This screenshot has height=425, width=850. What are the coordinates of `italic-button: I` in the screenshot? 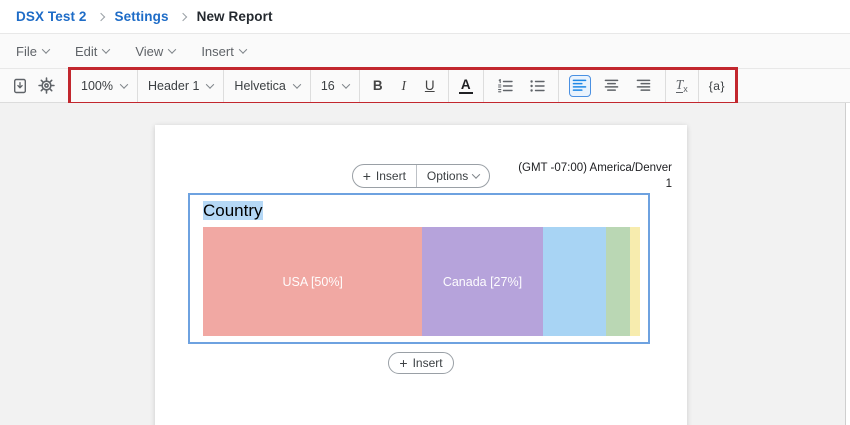 It's located at (404, 85).